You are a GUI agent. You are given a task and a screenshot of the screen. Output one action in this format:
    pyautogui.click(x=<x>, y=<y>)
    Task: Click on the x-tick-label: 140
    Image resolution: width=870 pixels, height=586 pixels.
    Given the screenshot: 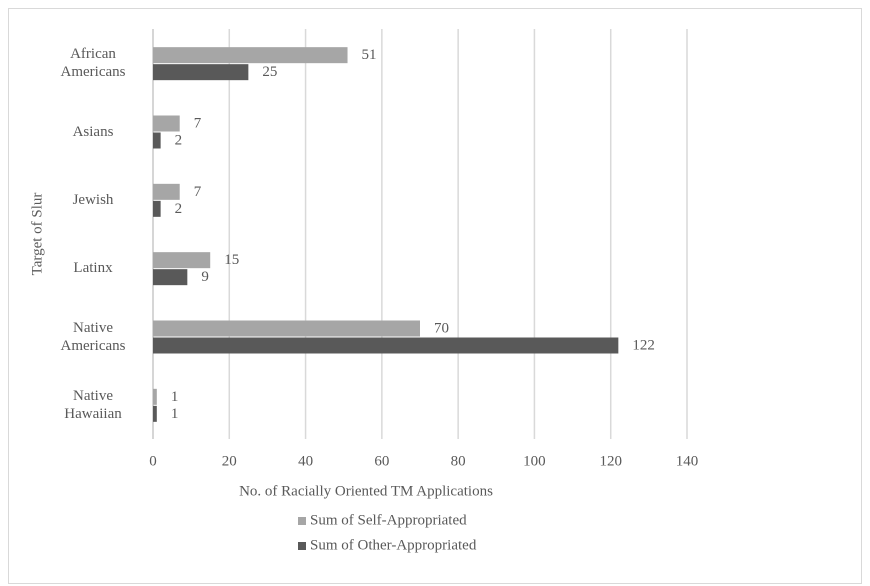 What is the action you would take?
    pyautogui.click(x=687, y=461)
    